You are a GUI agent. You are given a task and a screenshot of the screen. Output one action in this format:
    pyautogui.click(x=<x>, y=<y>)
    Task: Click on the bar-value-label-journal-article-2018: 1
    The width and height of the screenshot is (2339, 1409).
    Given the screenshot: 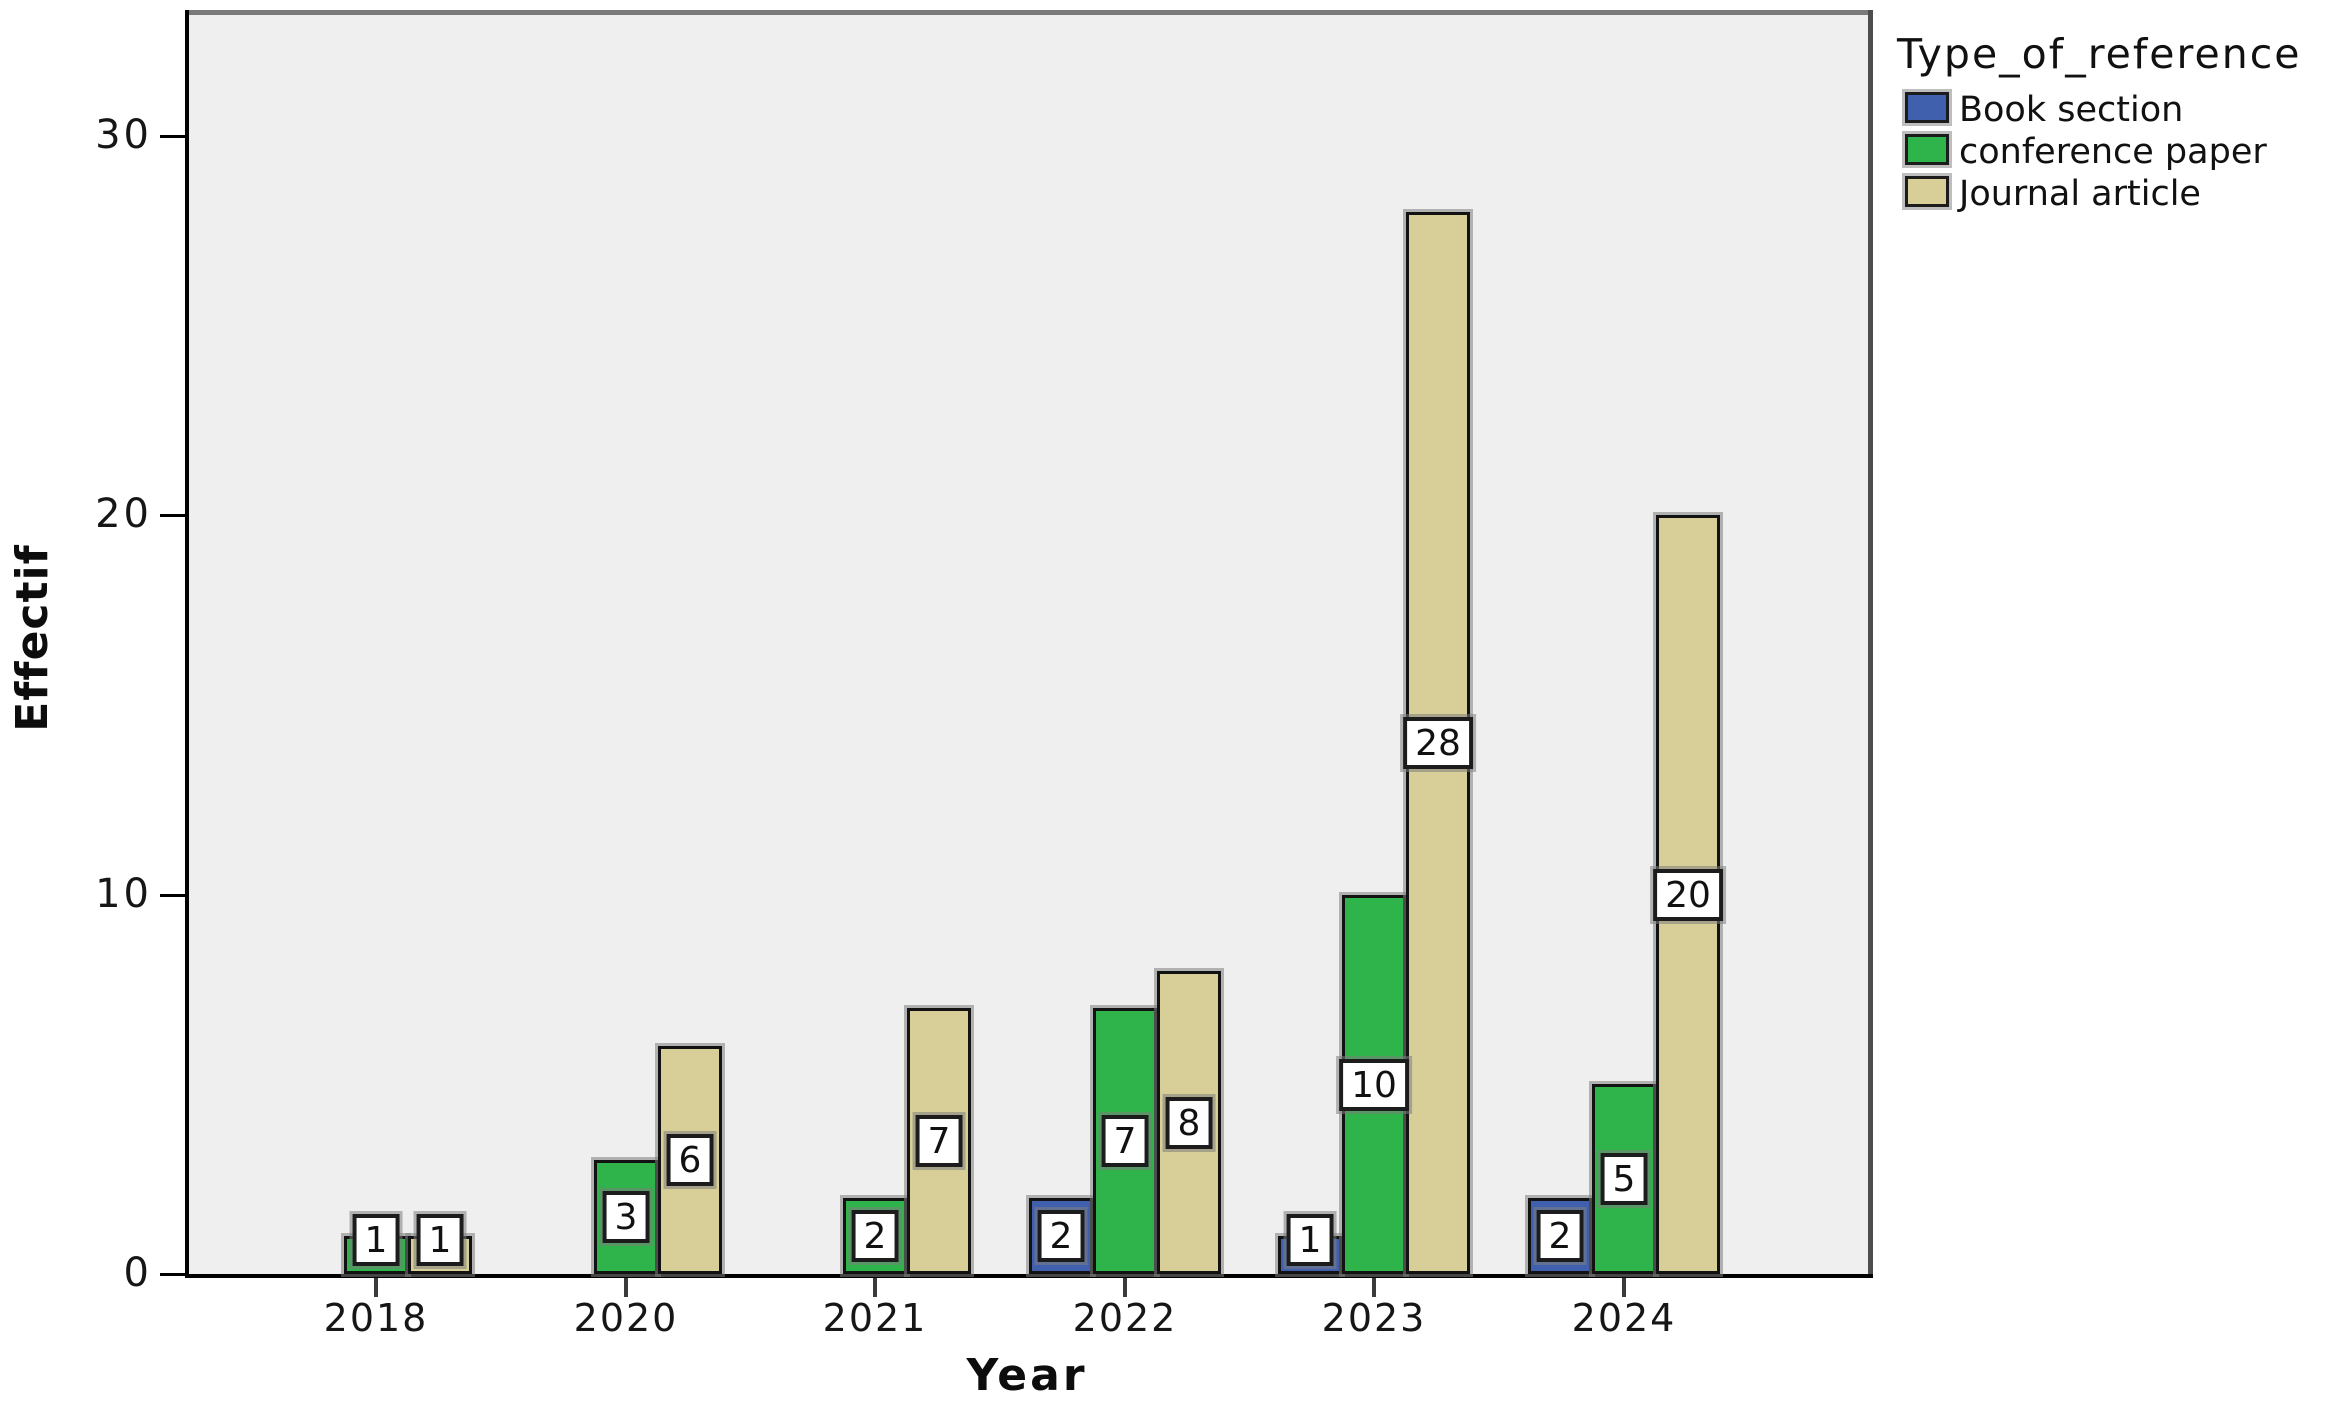 What is the action you would take?
    pyautogui.click(x=440, y=1240)
    